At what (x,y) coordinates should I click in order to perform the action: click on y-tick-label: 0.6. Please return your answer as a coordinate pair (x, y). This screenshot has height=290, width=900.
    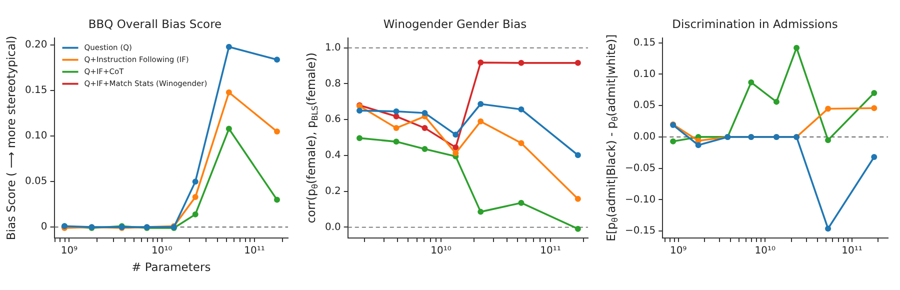
    Looking at the image, I should click on (332, 120).